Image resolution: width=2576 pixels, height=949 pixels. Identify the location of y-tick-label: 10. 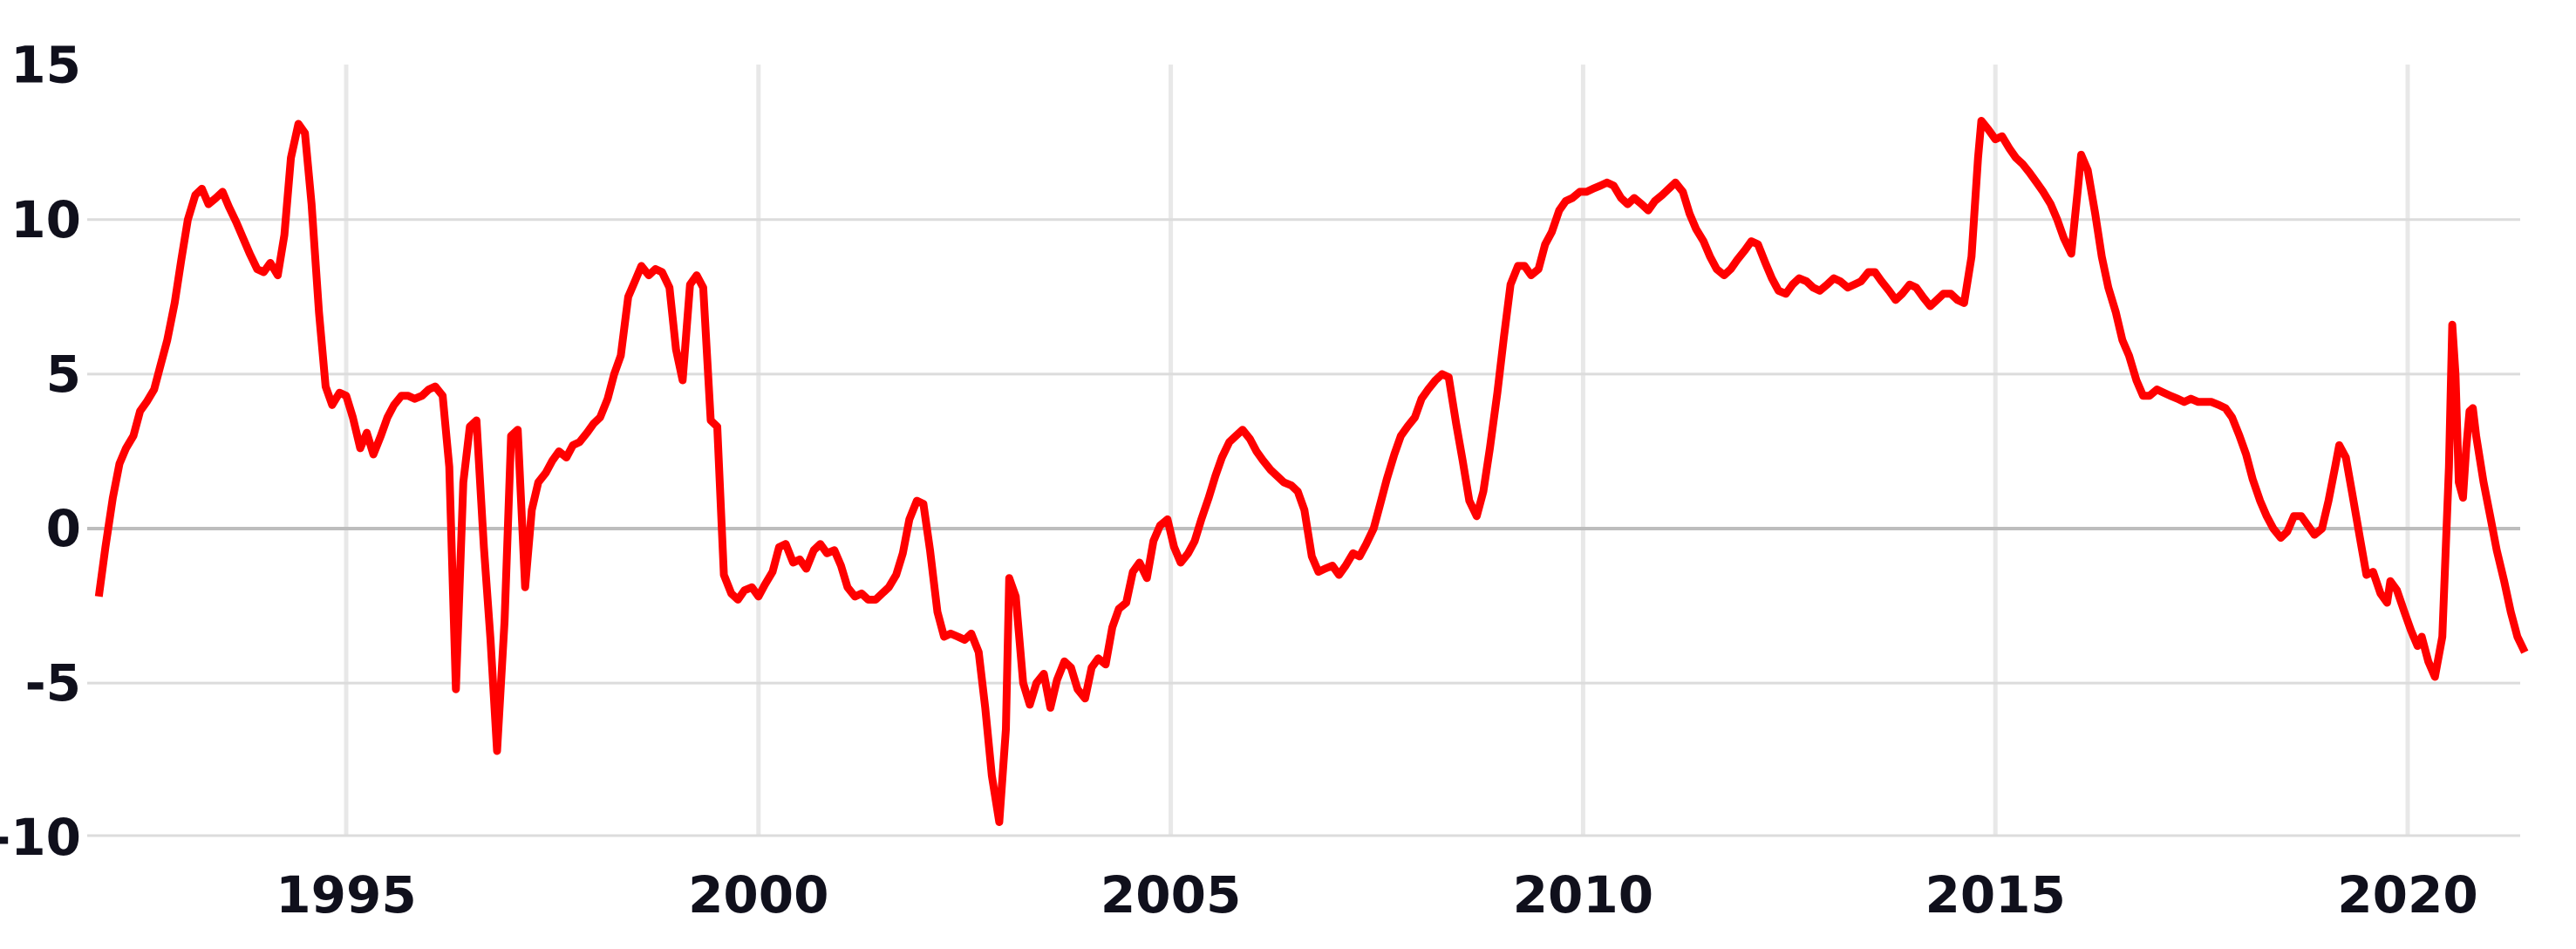
(46, 219).